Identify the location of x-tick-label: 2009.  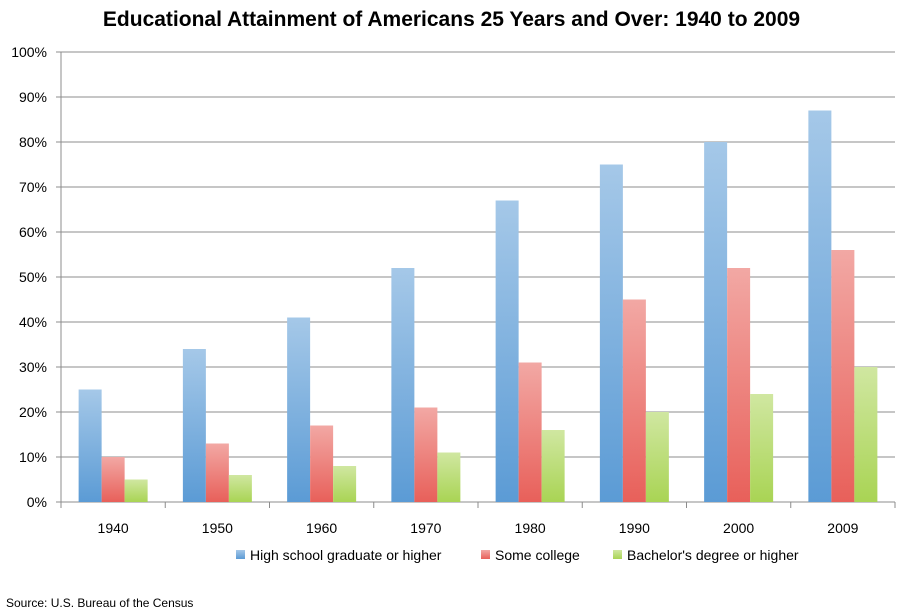
(842, 528).